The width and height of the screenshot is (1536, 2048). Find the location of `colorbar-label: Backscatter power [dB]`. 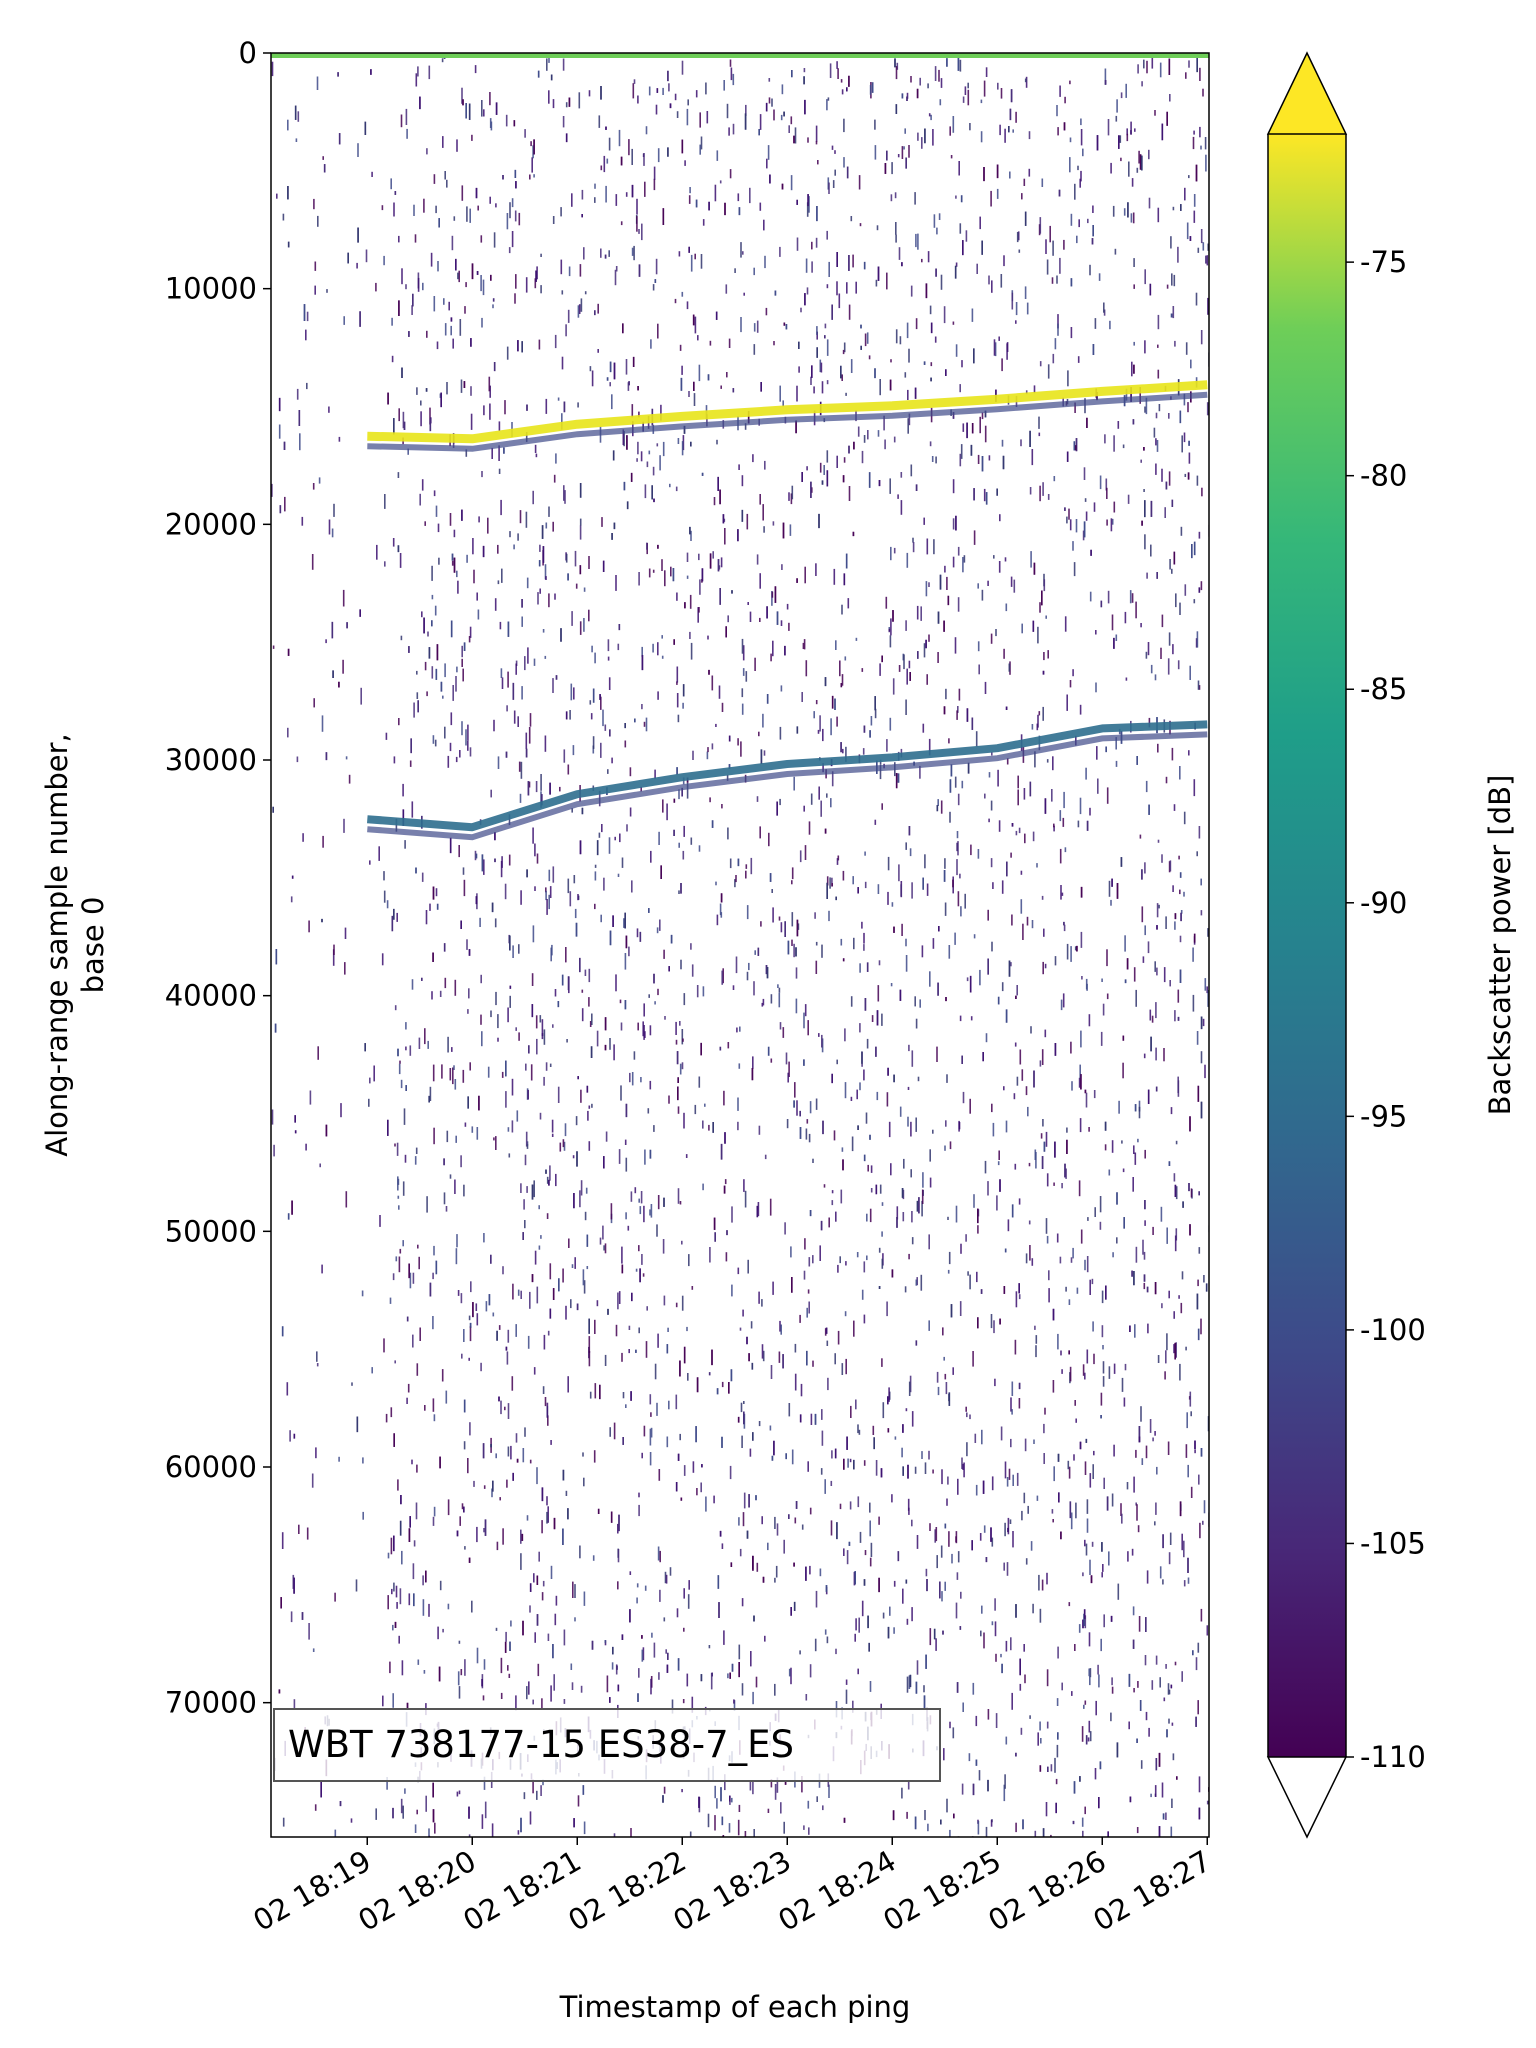

colorbar-label: Backscatter power [dB] is located at coordinates (1500, 945).